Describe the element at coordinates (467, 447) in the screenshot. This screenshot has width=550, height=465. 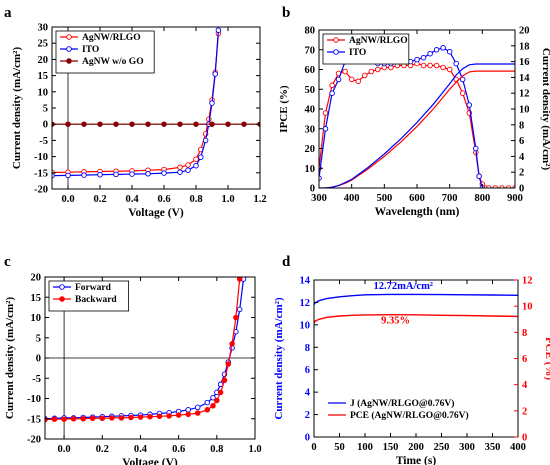
I see `x-tick-label: 300` at that location.